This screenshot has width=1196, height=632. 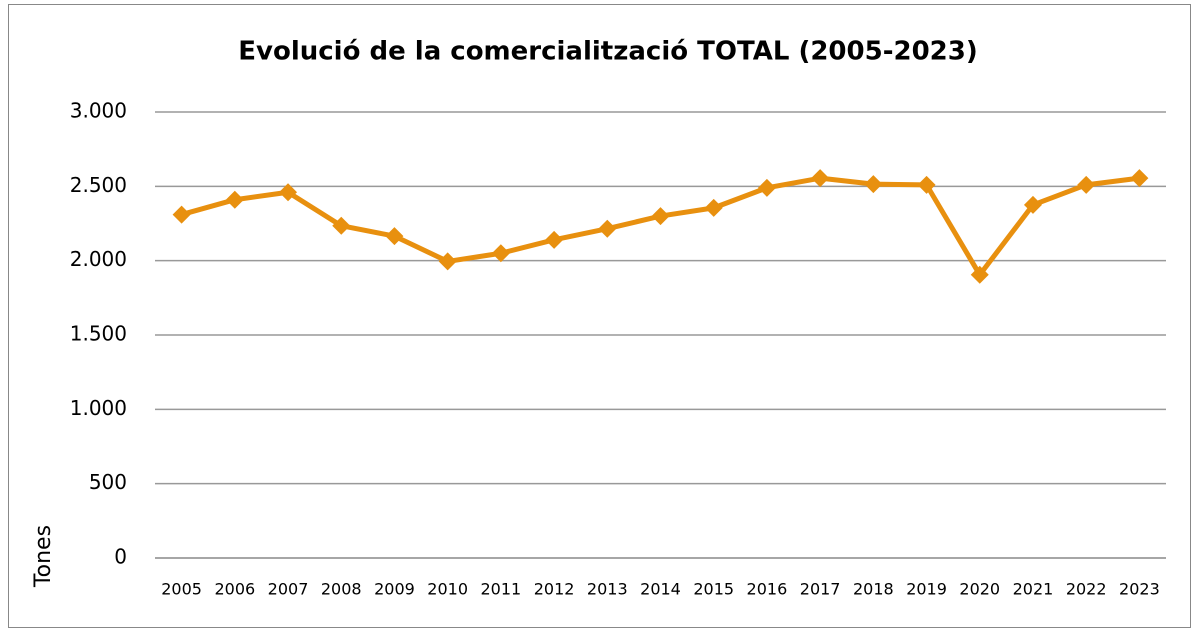 What do you see at coordinates (98, 185) in the screenshot?
I see `y-tick-label: 2.500` at bounding box center [98, 185].